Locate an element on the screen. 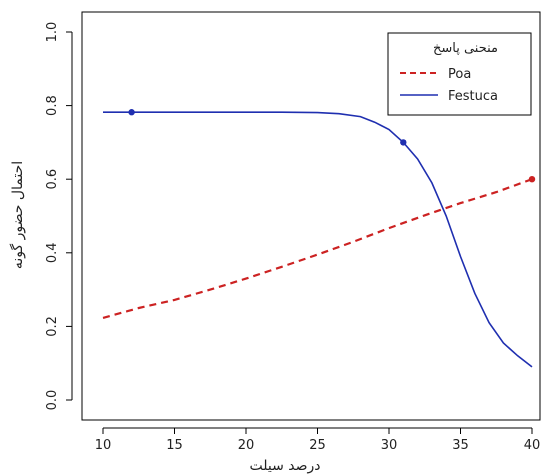 The width and height of the screenshot is (545, 475). legend: منحنی پاسخ Poa Festuca is located at coordinates (459, 74).